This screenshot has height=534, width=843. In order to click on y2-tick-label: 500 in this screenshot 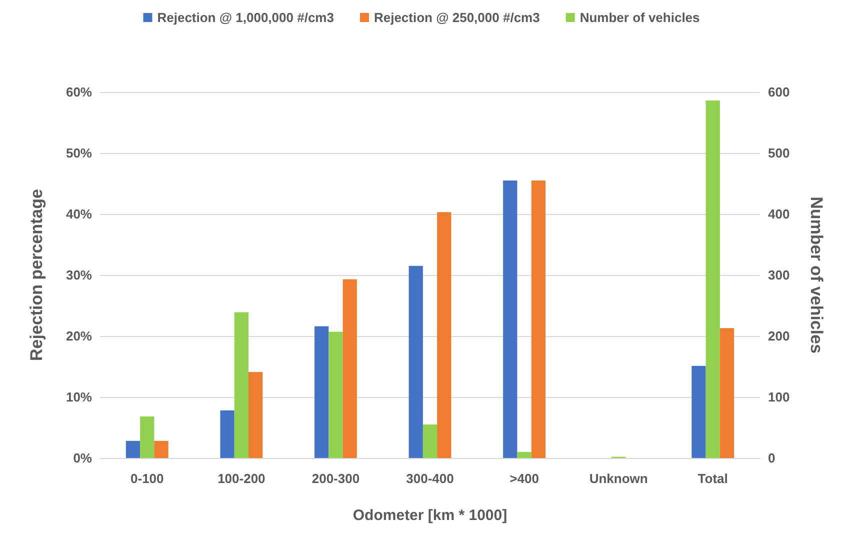, I will do `click(779, 153)`.